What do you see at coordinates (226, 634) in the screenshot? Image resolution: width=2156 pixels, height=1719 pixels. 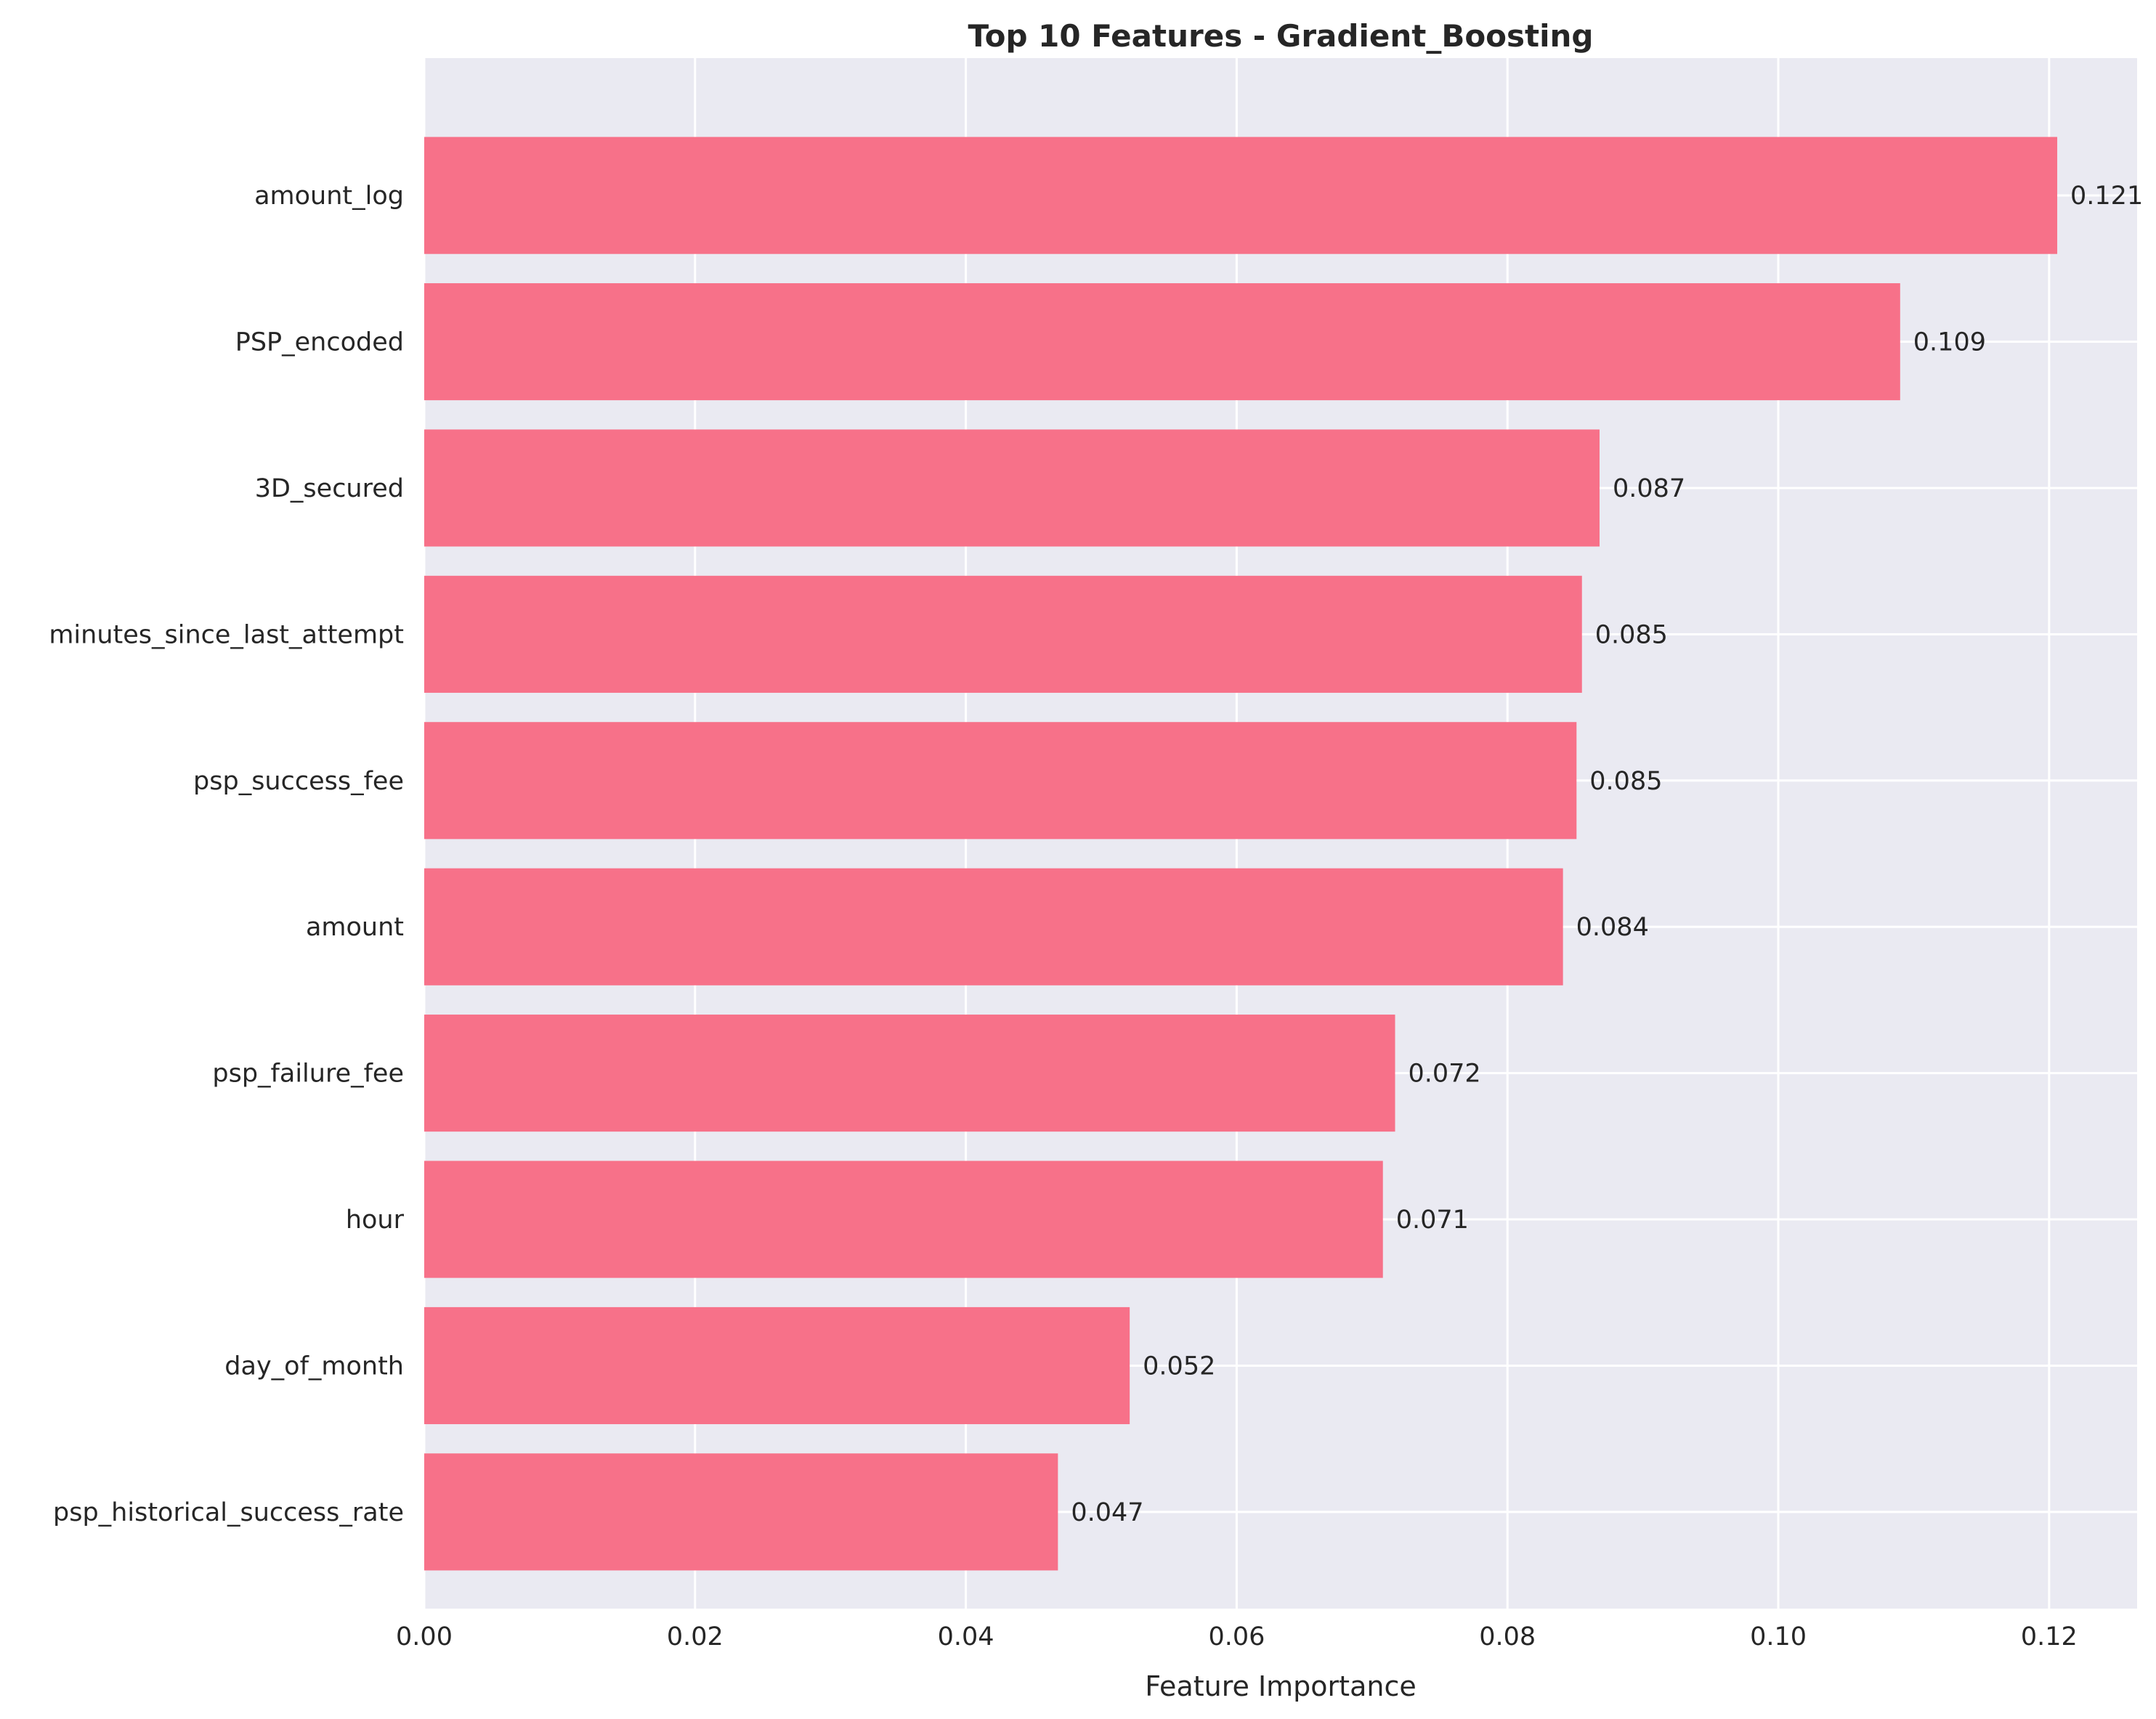 I see `y-tick-label: minutes_since_last_attempt` at bounding box center [226, 634].